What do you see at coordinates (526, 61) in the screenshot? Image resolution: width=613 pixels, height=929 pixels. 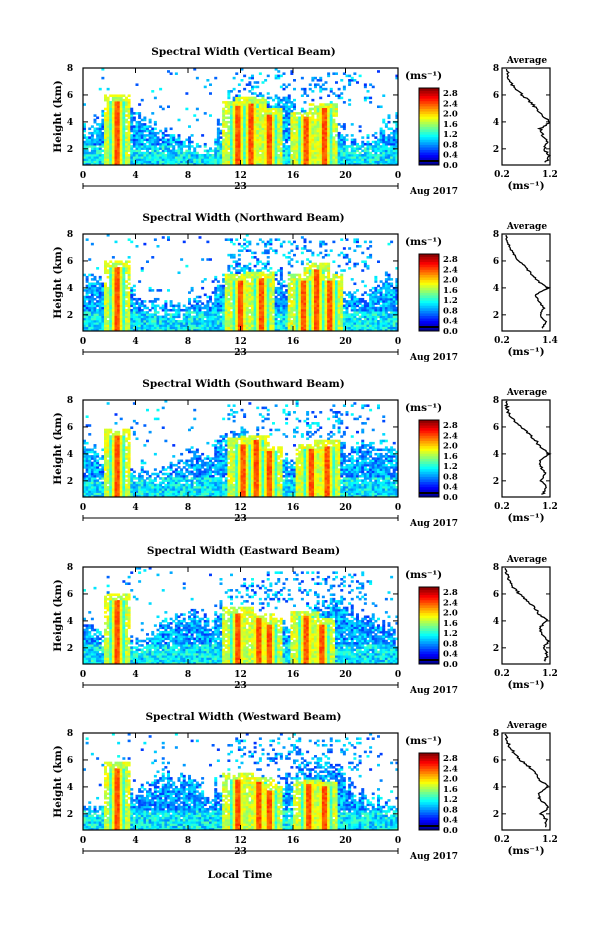 I see `average-title: Average` at bounding box center [526, 61].